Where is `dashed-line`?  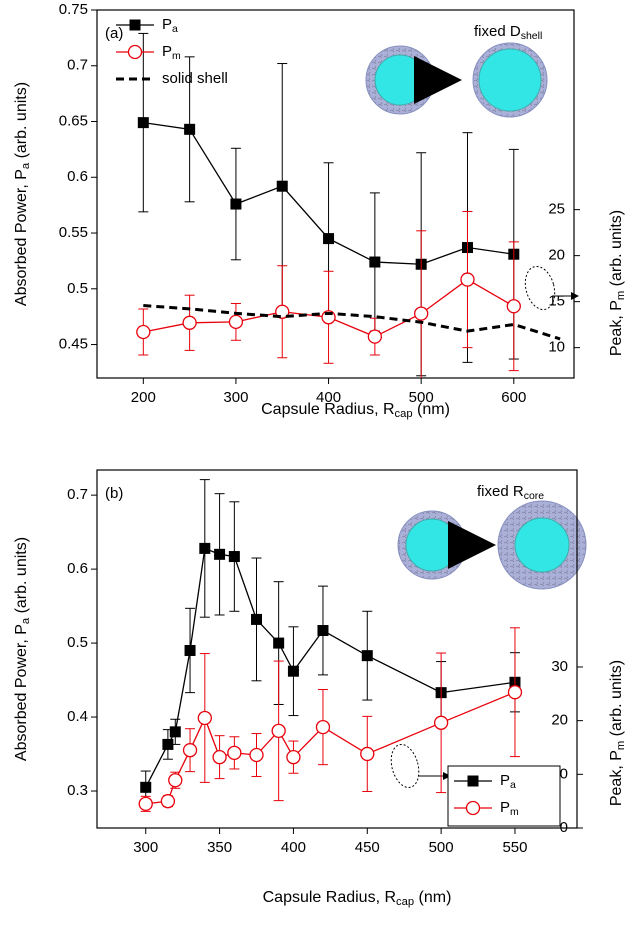
dashed-line is located at coordinates (352, 322).